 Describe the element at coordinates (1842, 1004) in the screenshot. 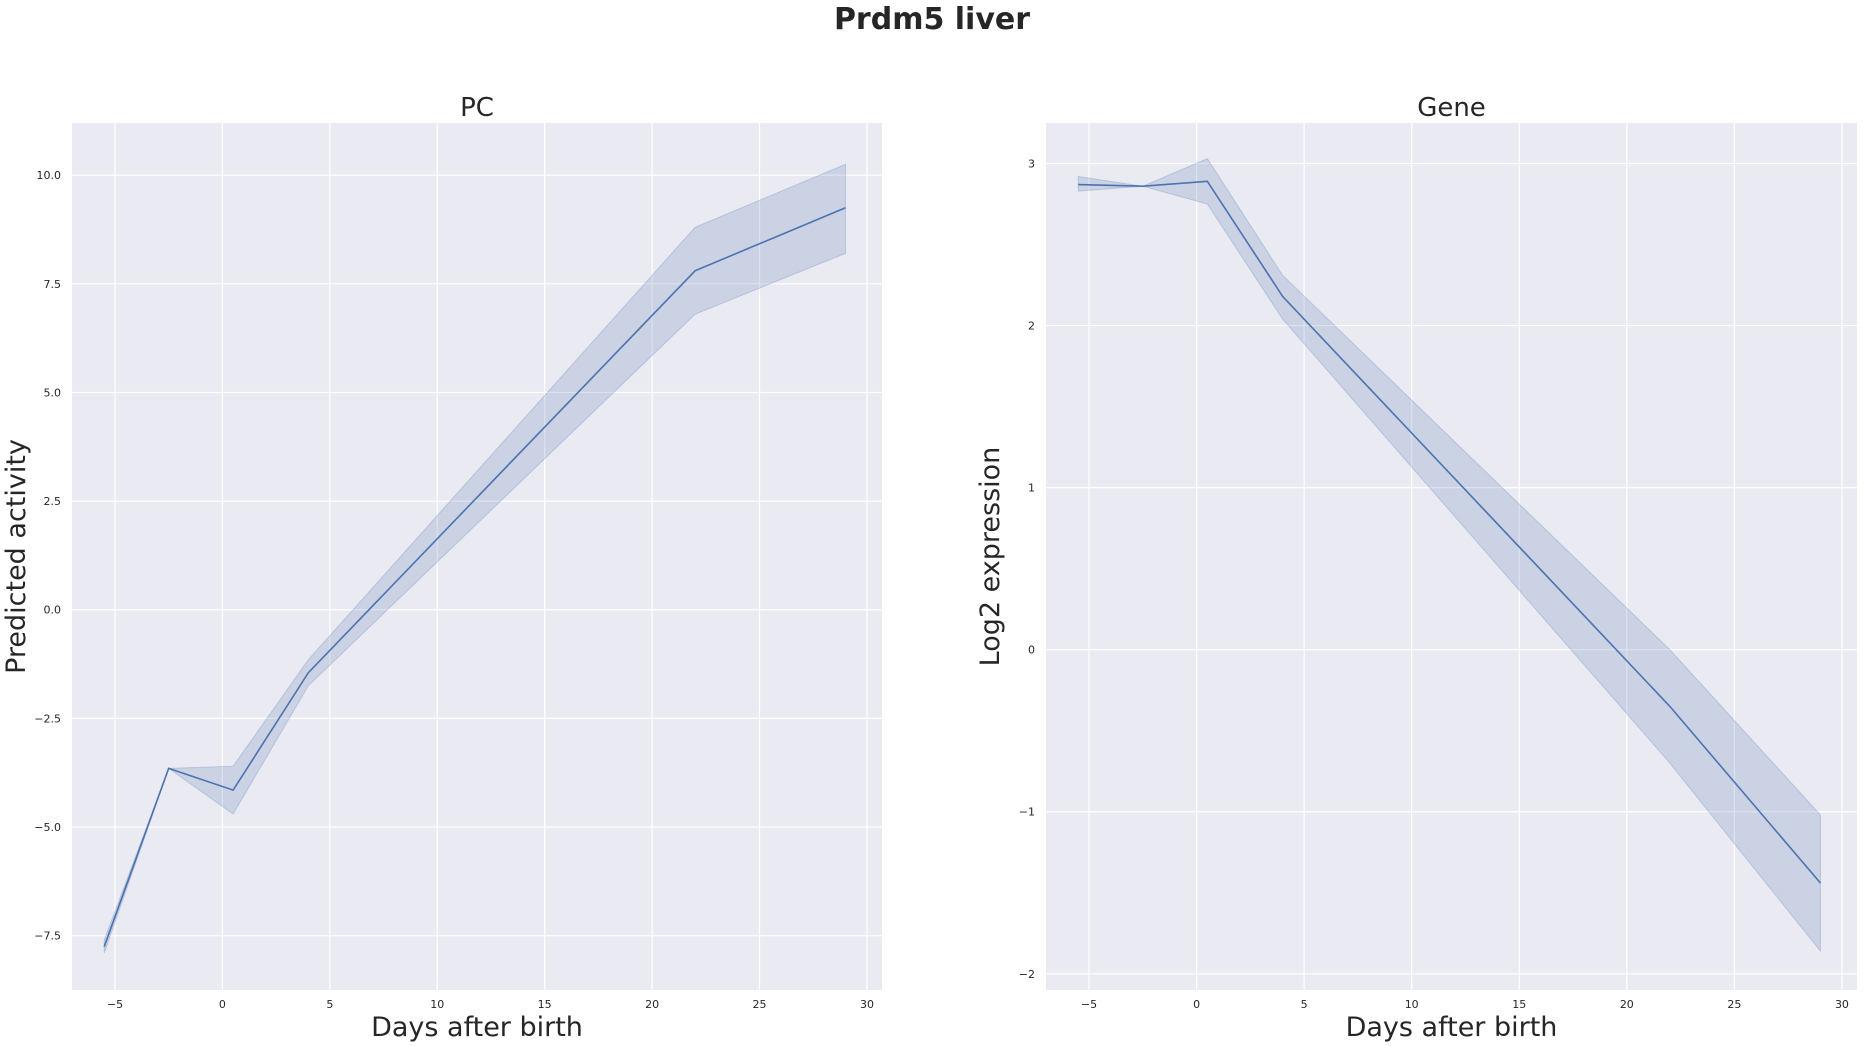

I see `gene-x-tick-label: 30` at that location.